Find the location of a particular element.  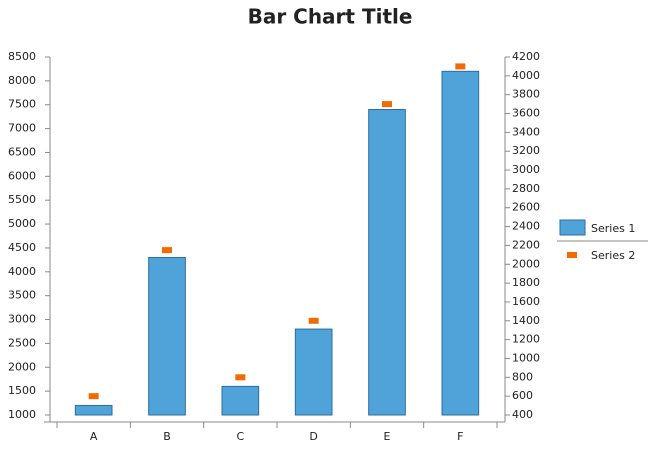

legend-label: Series 2 is located at coordinates (613, 255).